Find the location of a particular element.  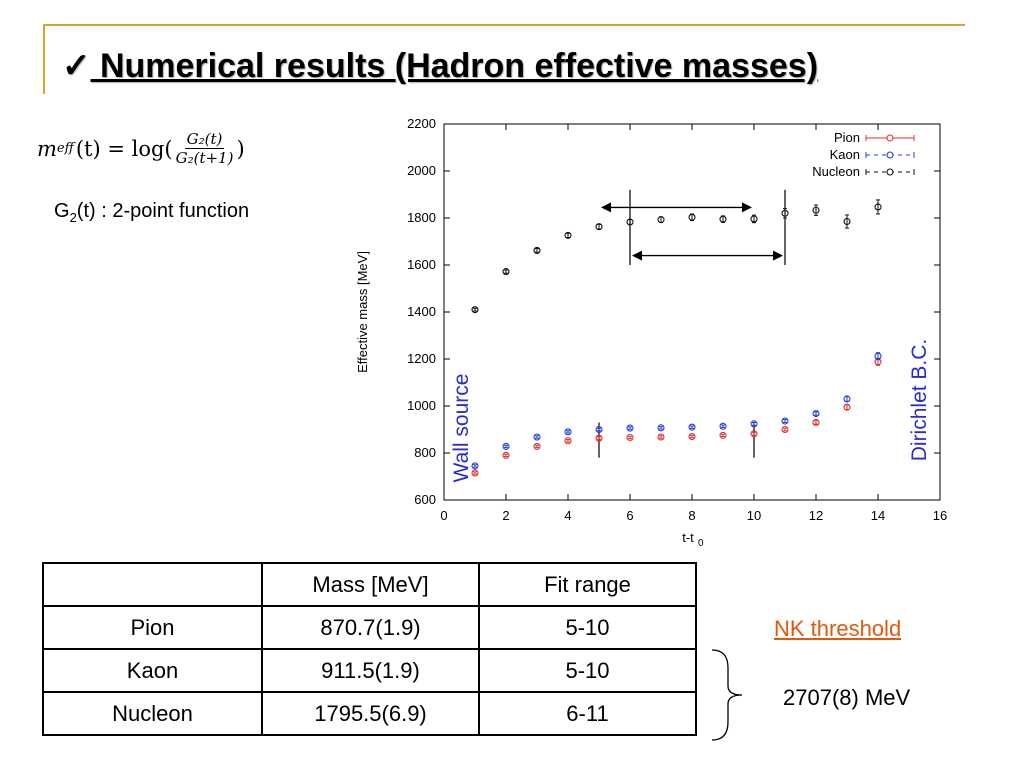

formula-arg: (t) = log( is located at coordinates (124, 148).